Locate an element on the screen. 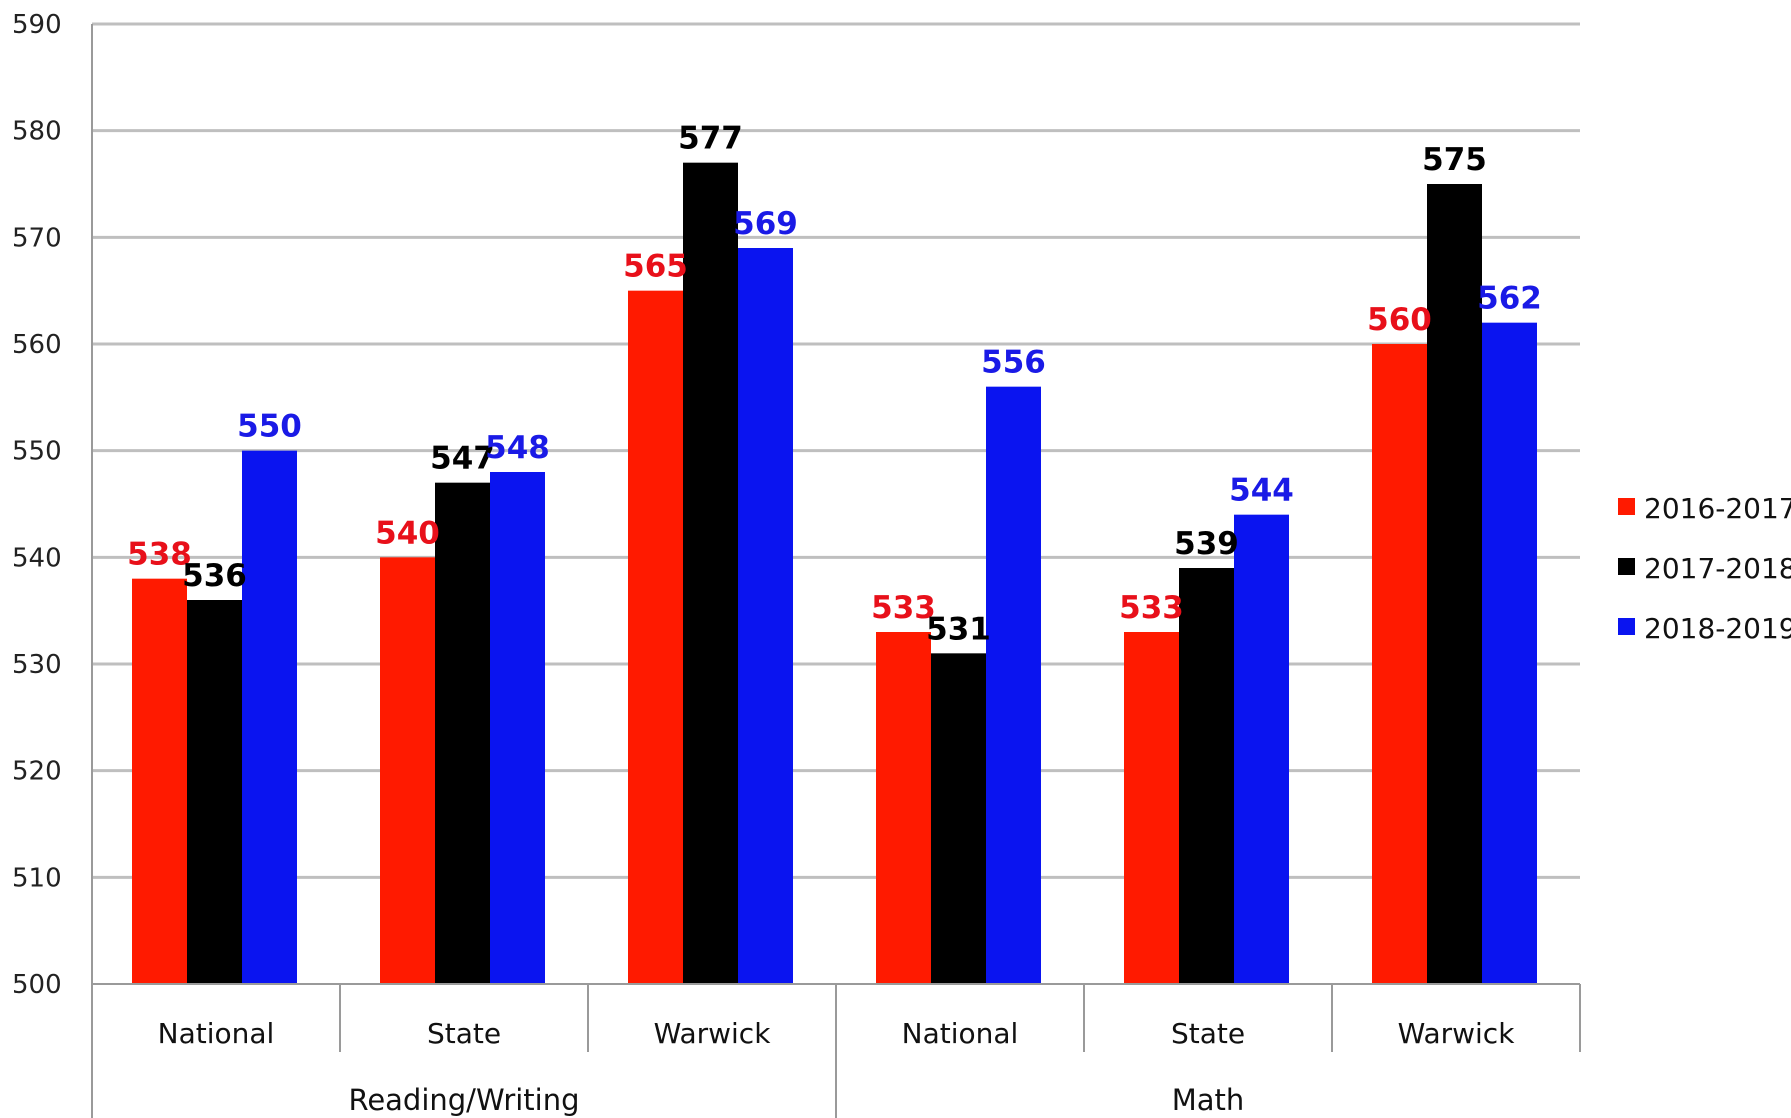 The image size is (1791, 1118). y-axis-ticks: 500 510 520 530 540 550 560 570 580 590 is located at coordinates (37, 505).